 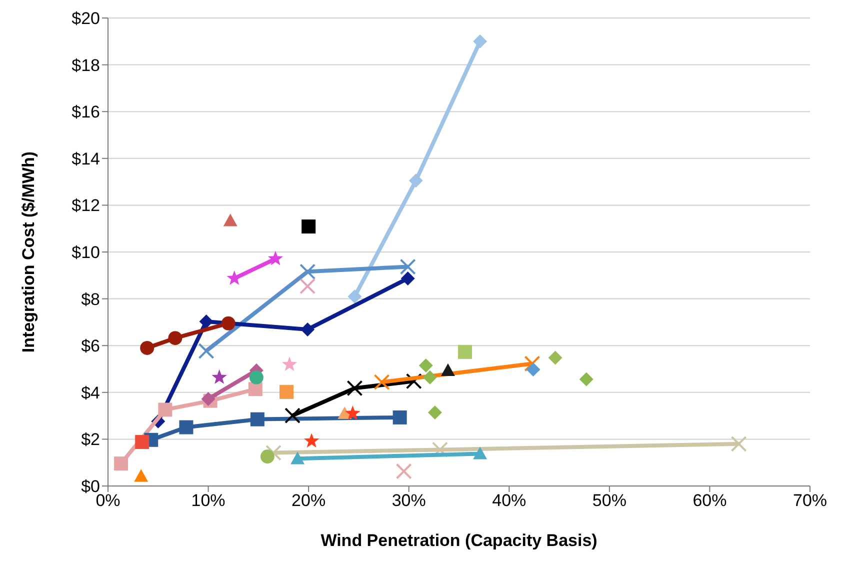 What do you see at coordinates (409, 500) in the screenshot?
I see `x-tick-label: 30%` at bounding box center [409, 500].